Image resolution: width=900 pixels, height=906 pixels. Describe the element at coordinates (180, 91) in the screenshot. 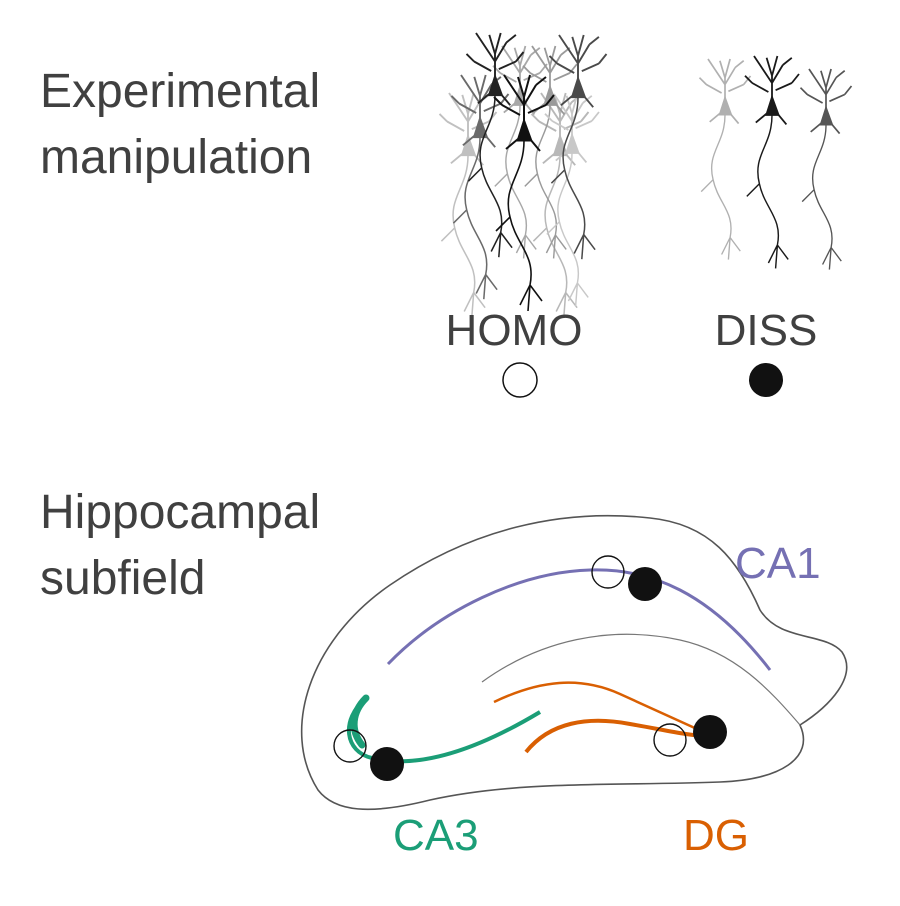

I see `manipulation-title-line1: Experimental` at that location.